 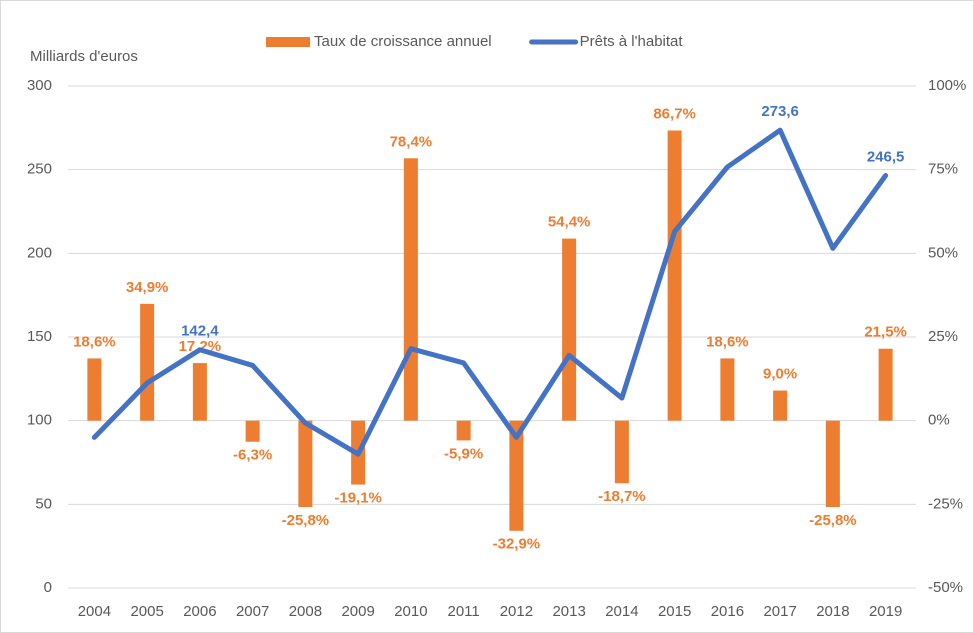 I want to click on y2-tick-label: -25%, so click(x=945, y=503).